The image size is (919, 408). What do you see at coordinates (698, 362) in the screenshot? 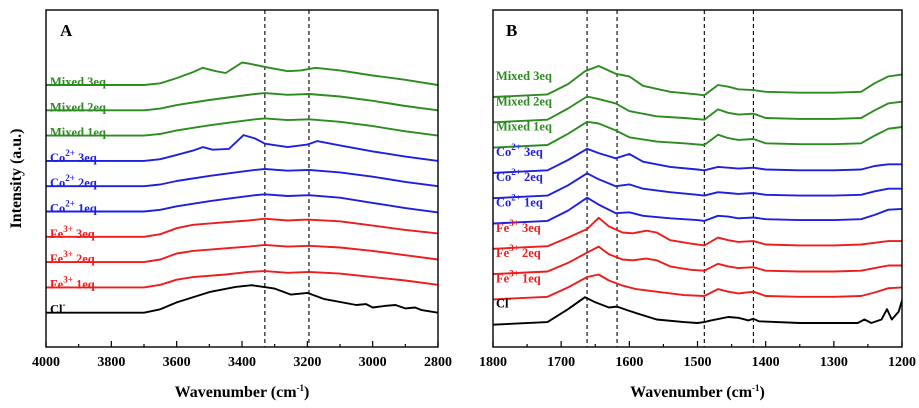
I see `x-tick-label: 1500` at bounding box center [698, 362].